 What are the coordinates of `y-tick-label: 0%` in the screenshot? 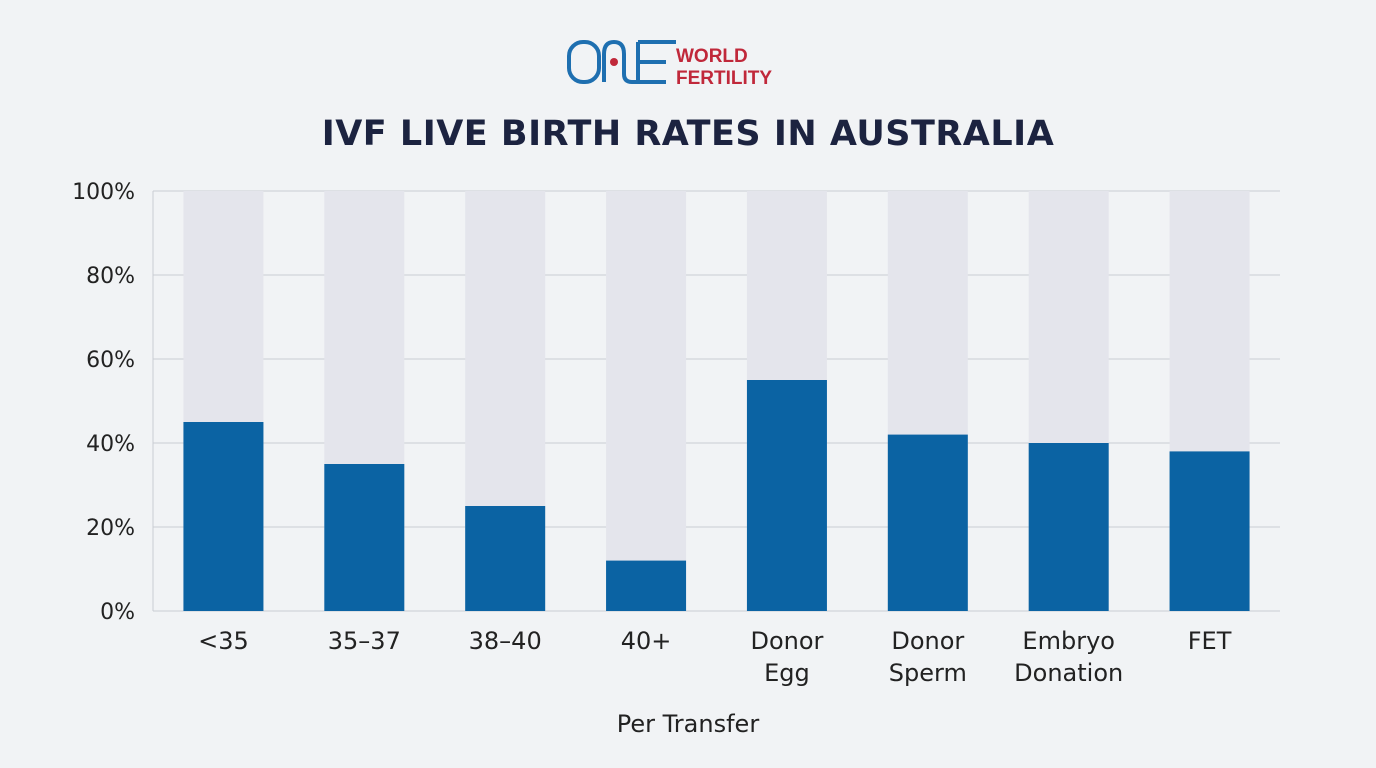 It's located at (117, 612).